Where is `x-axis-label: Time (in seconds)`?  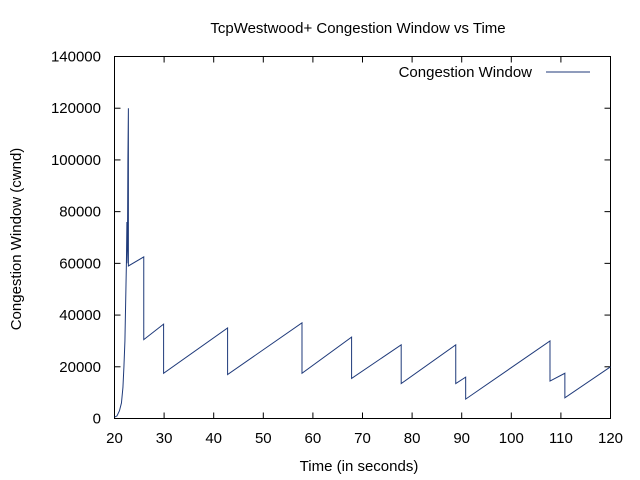 x-axis-label: Time (in seconds) is located at coordinates (359, 466).